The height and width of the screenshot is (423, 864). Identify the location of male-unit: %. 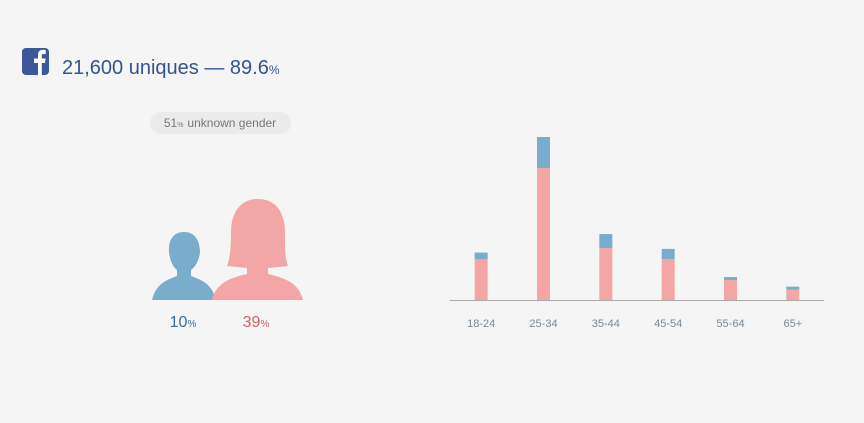
(191, 324).